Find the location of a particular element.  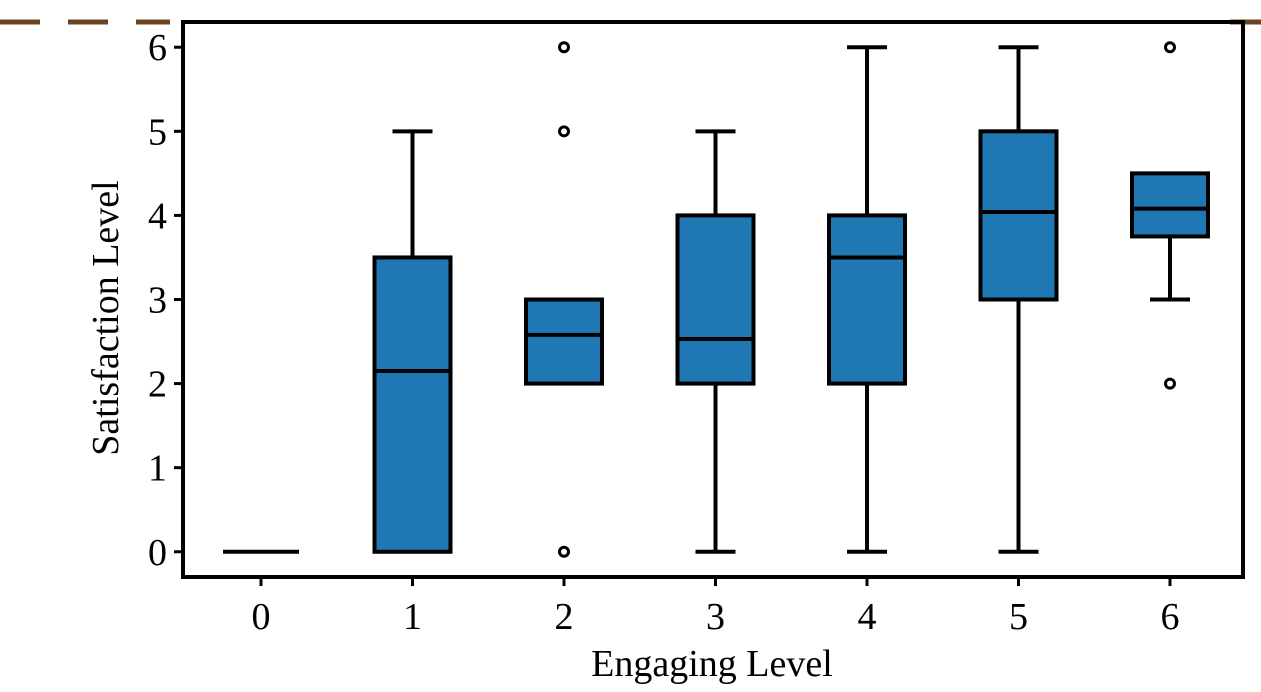

y-tick-label: 2 is located at coordinates (157, 385).